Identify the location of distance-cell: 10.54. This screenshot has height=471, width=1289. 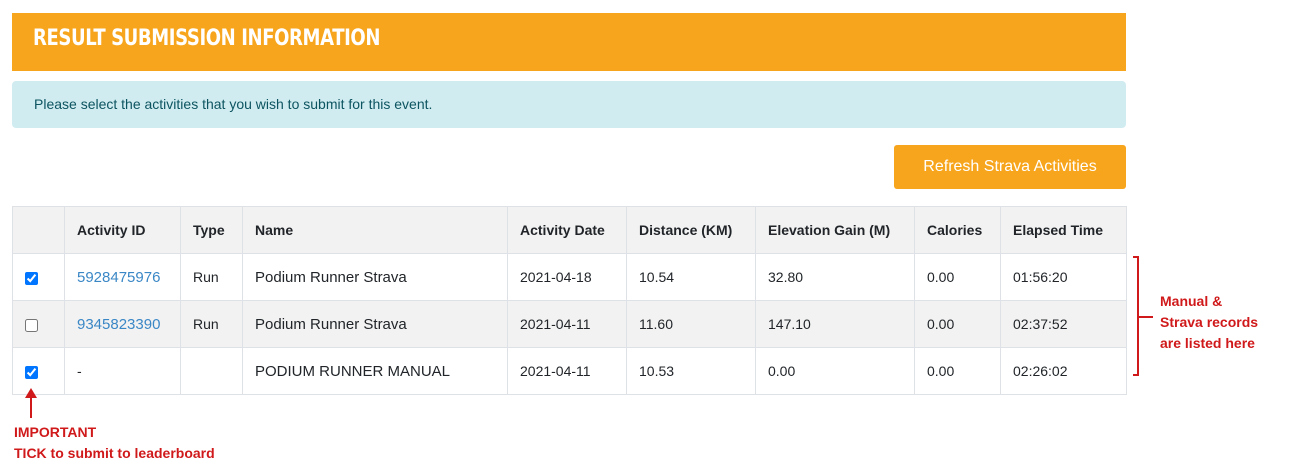
(691, 277).